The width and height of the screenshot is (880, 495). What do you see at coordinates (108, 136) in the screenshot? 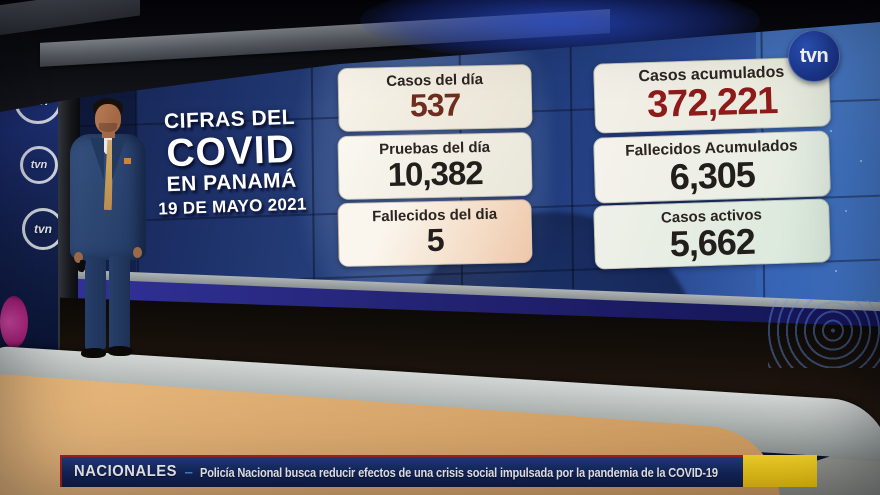
I see `presenter-neck` at bounding box center [108, 136].